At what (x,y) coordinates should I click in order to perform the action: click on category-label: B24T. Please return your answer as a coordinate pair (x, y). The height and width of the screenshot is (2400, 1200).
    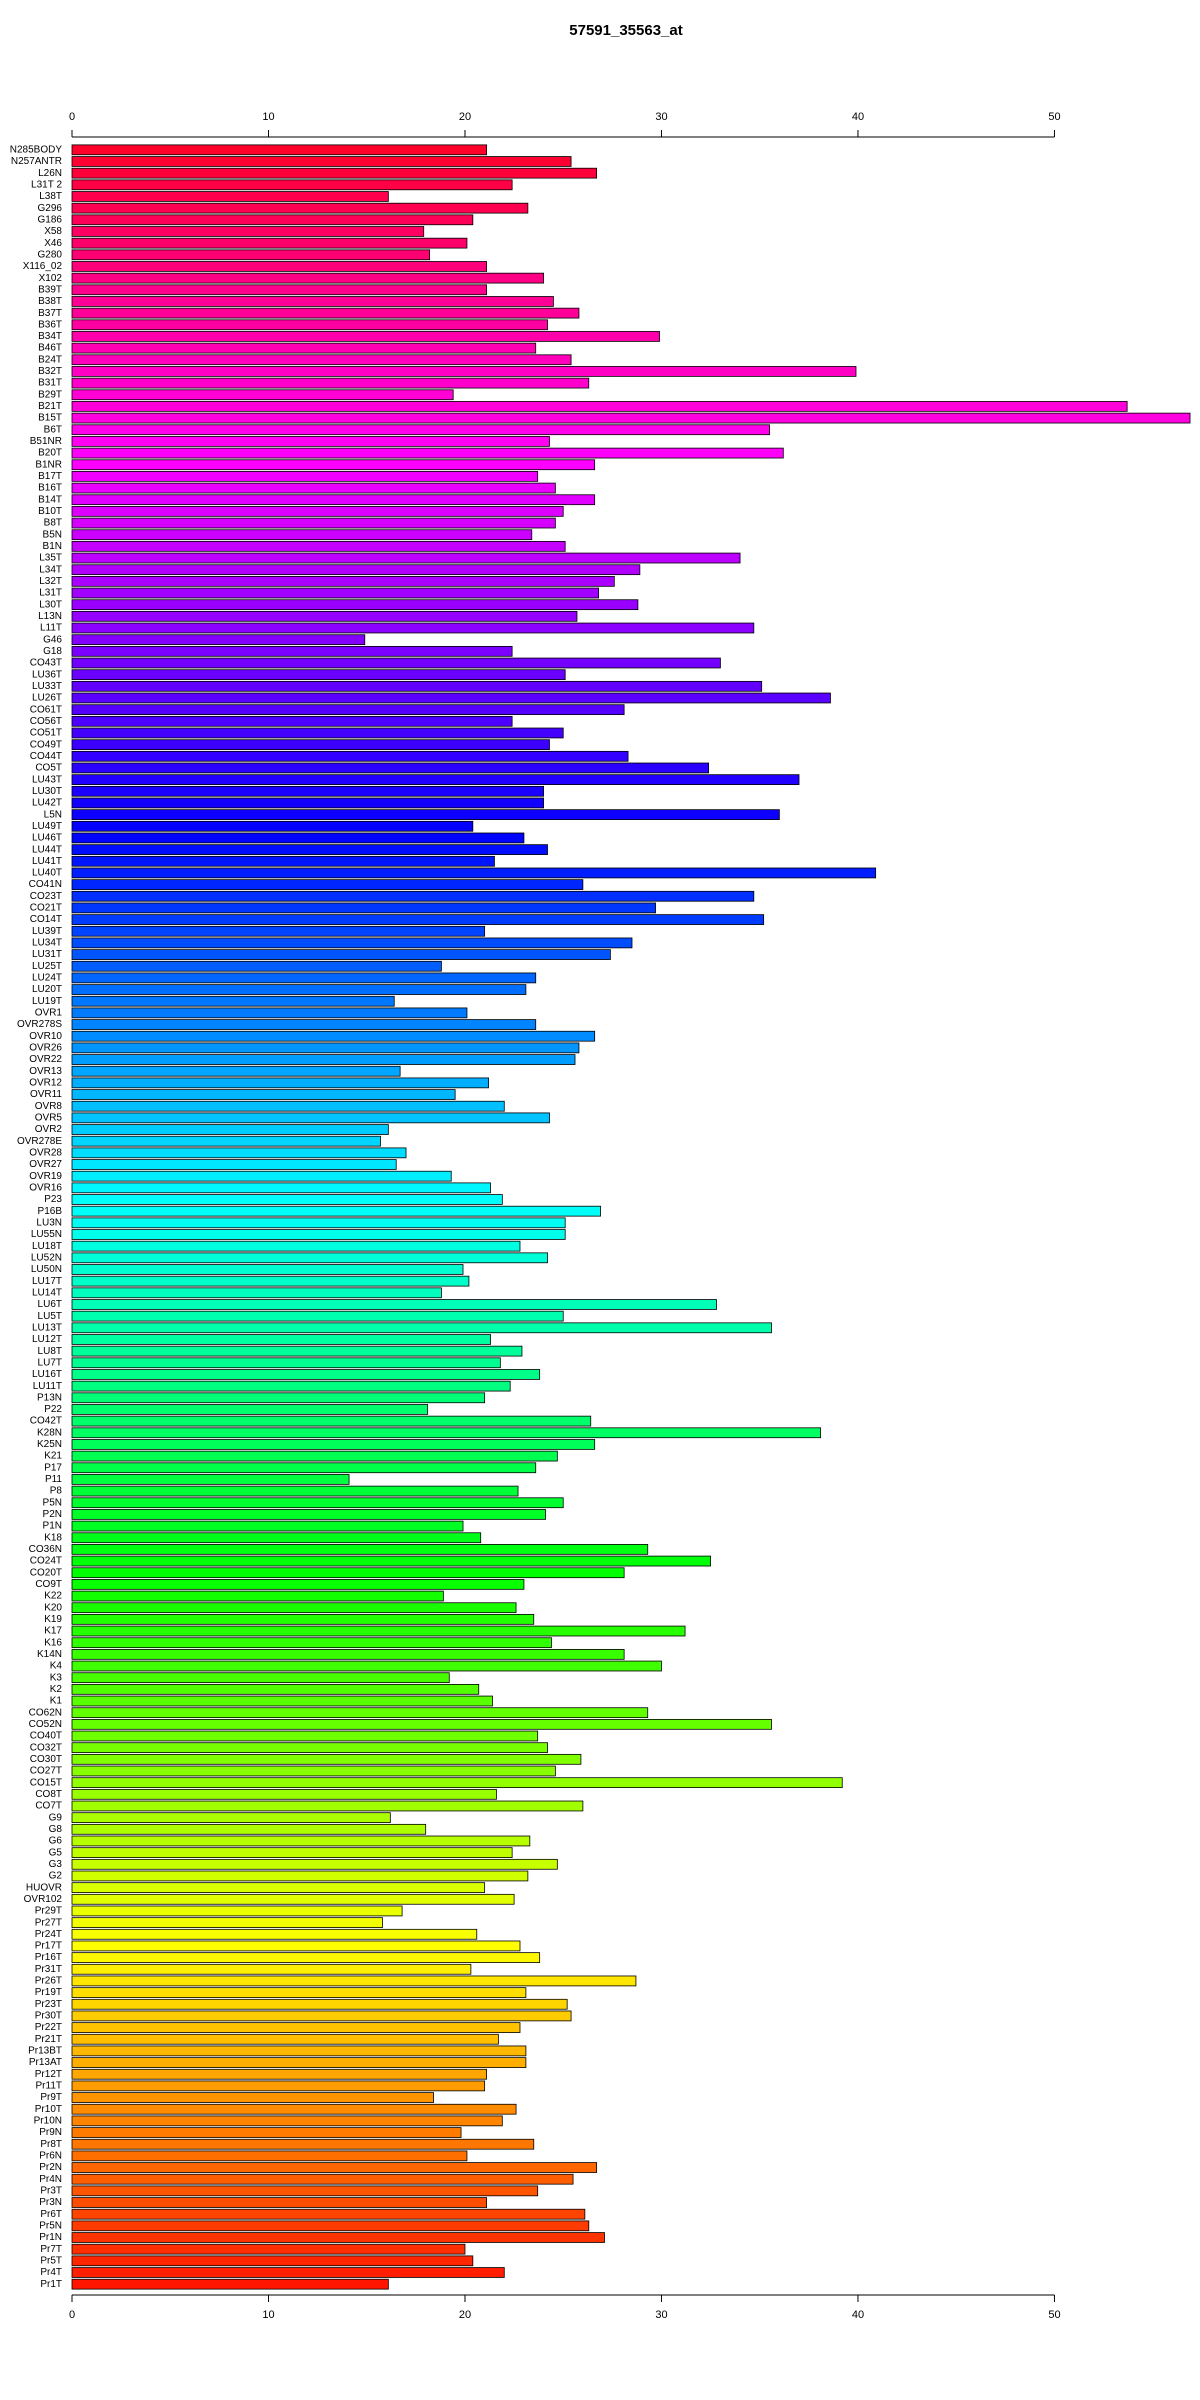
    Looking at the image, I should click on (50, 359).